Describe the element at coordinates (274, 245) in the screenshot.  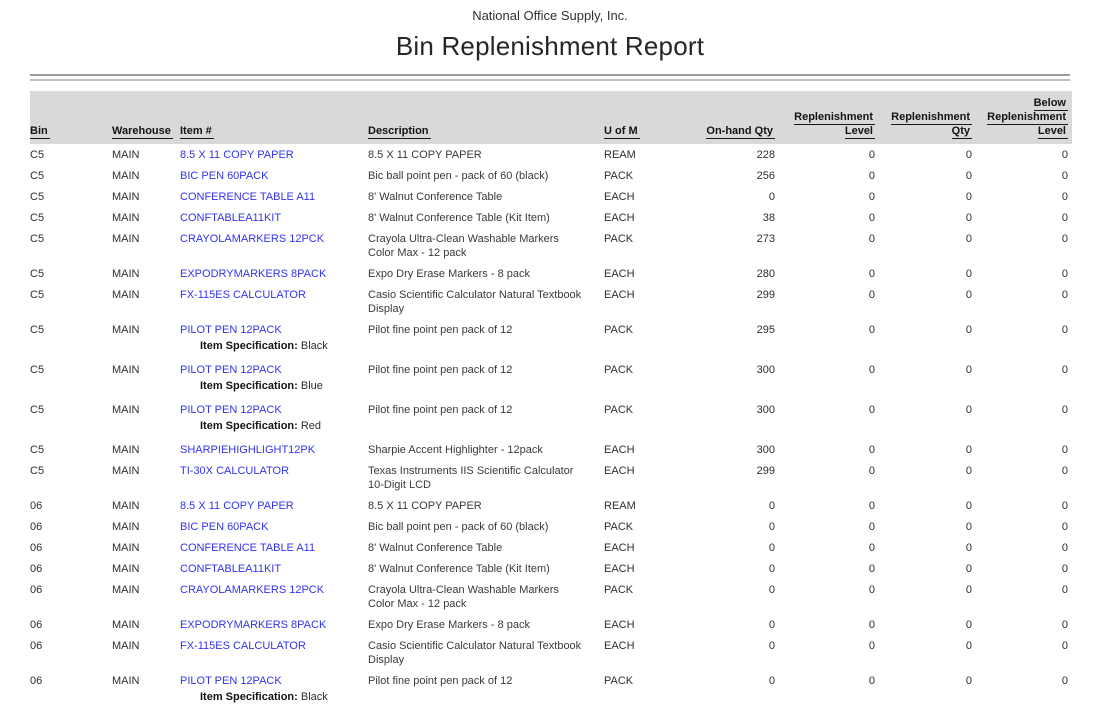
I see `cell-item: CRAYOLAMARKERS 12PCK` at that location.